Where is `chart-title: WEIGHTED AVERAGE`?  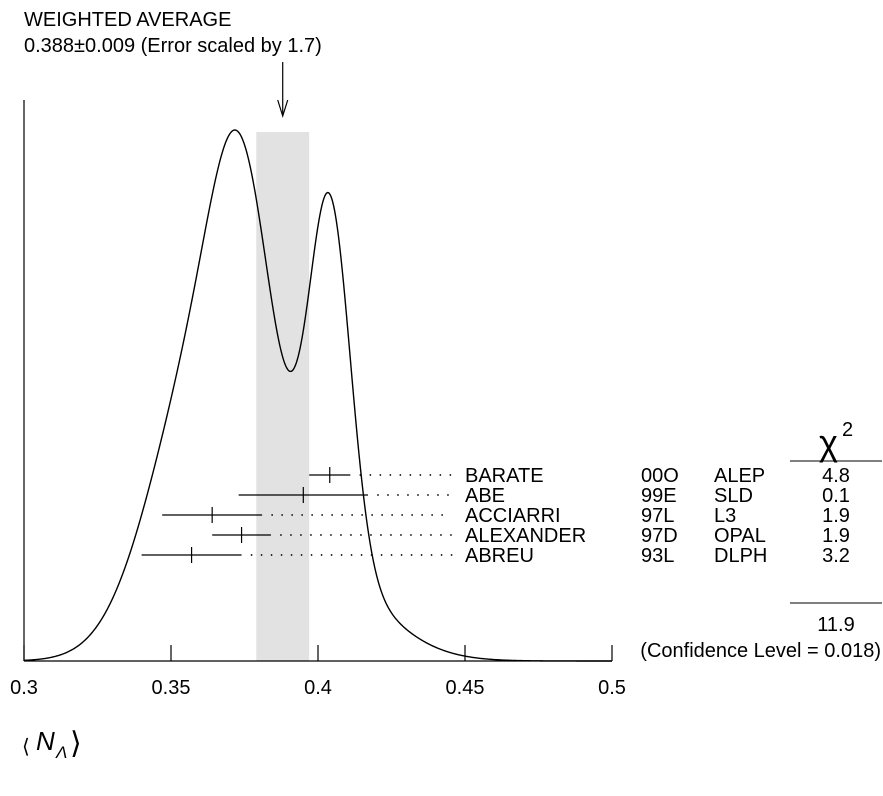 chart-title: WEIGHTED AVERAGE is located at coordinates (127, 20).